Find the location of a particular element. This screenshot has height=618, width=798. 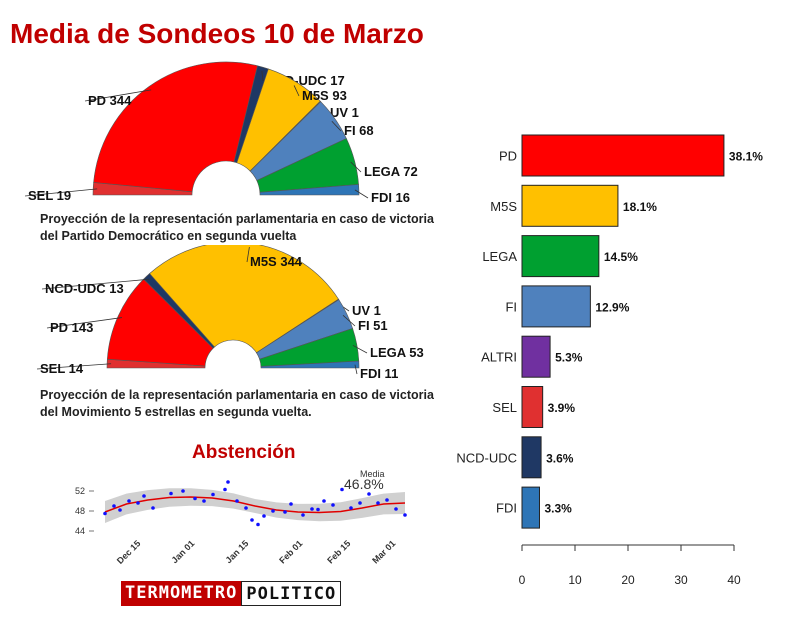

bar-value-label: 12.9% is located at coordinates (612, 307).